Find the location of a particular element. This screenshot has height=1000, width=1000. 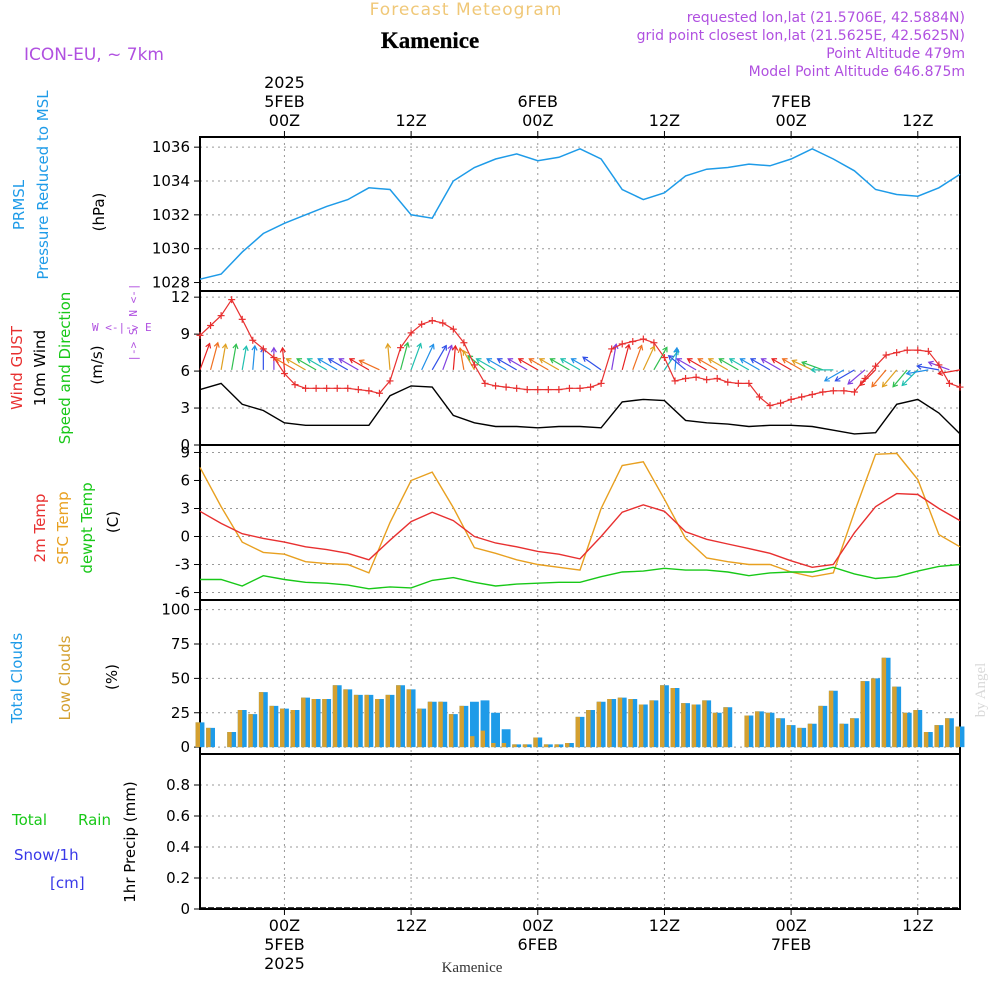

top-time-label: 00Z is located at coordinates (537, 120).